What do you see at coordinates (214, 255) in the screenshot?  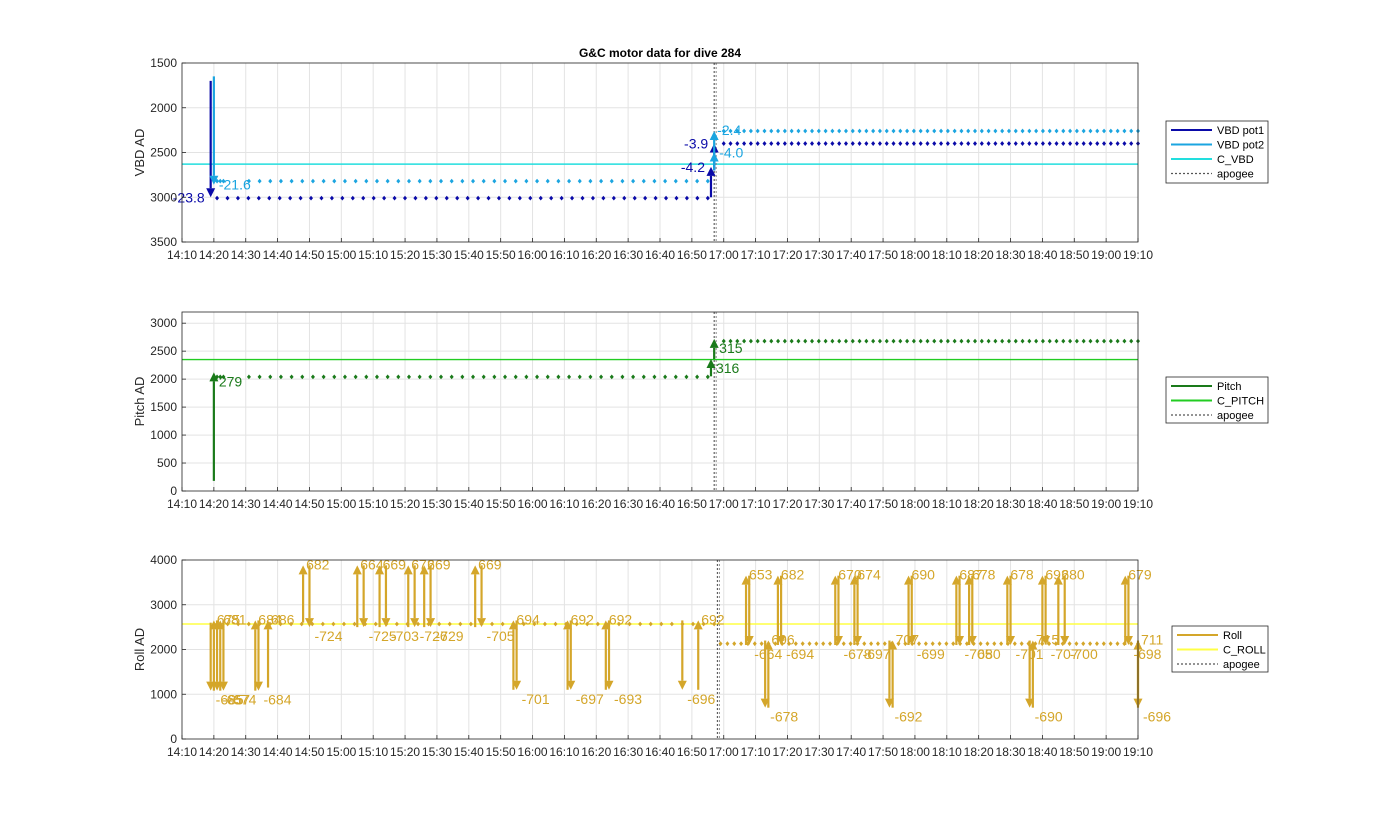 I see `x-tick-label: 14:20` at bounding box center [214, 255].